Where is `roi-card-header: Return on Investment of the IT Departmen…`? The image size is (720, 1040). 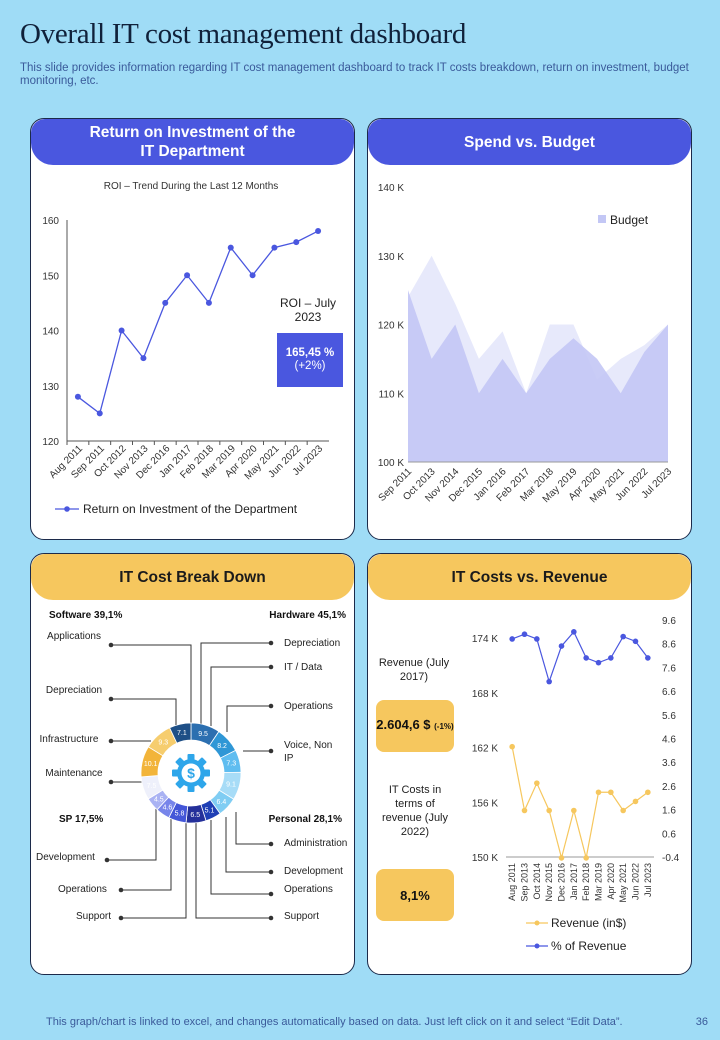
roi-card-header: Return on Investment of the IT Departmen… is located at coordinates (192, 142).